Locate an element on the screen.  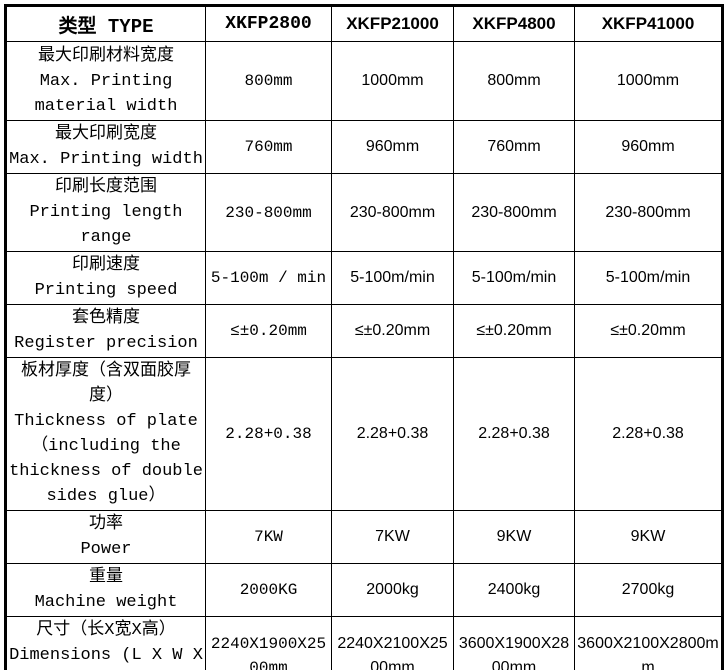
row-label-cell: 最大印刷材料宽度 Max. Printing material width is located at coordinates (105, 81).